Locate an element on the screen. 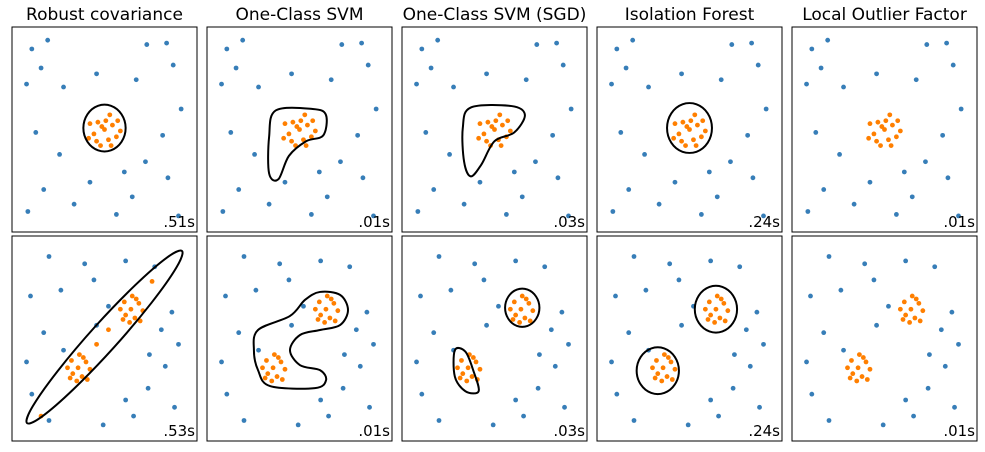 The height and width of the screenshot is (452, 985). panel: .24s is located at coordinates (689, 338).